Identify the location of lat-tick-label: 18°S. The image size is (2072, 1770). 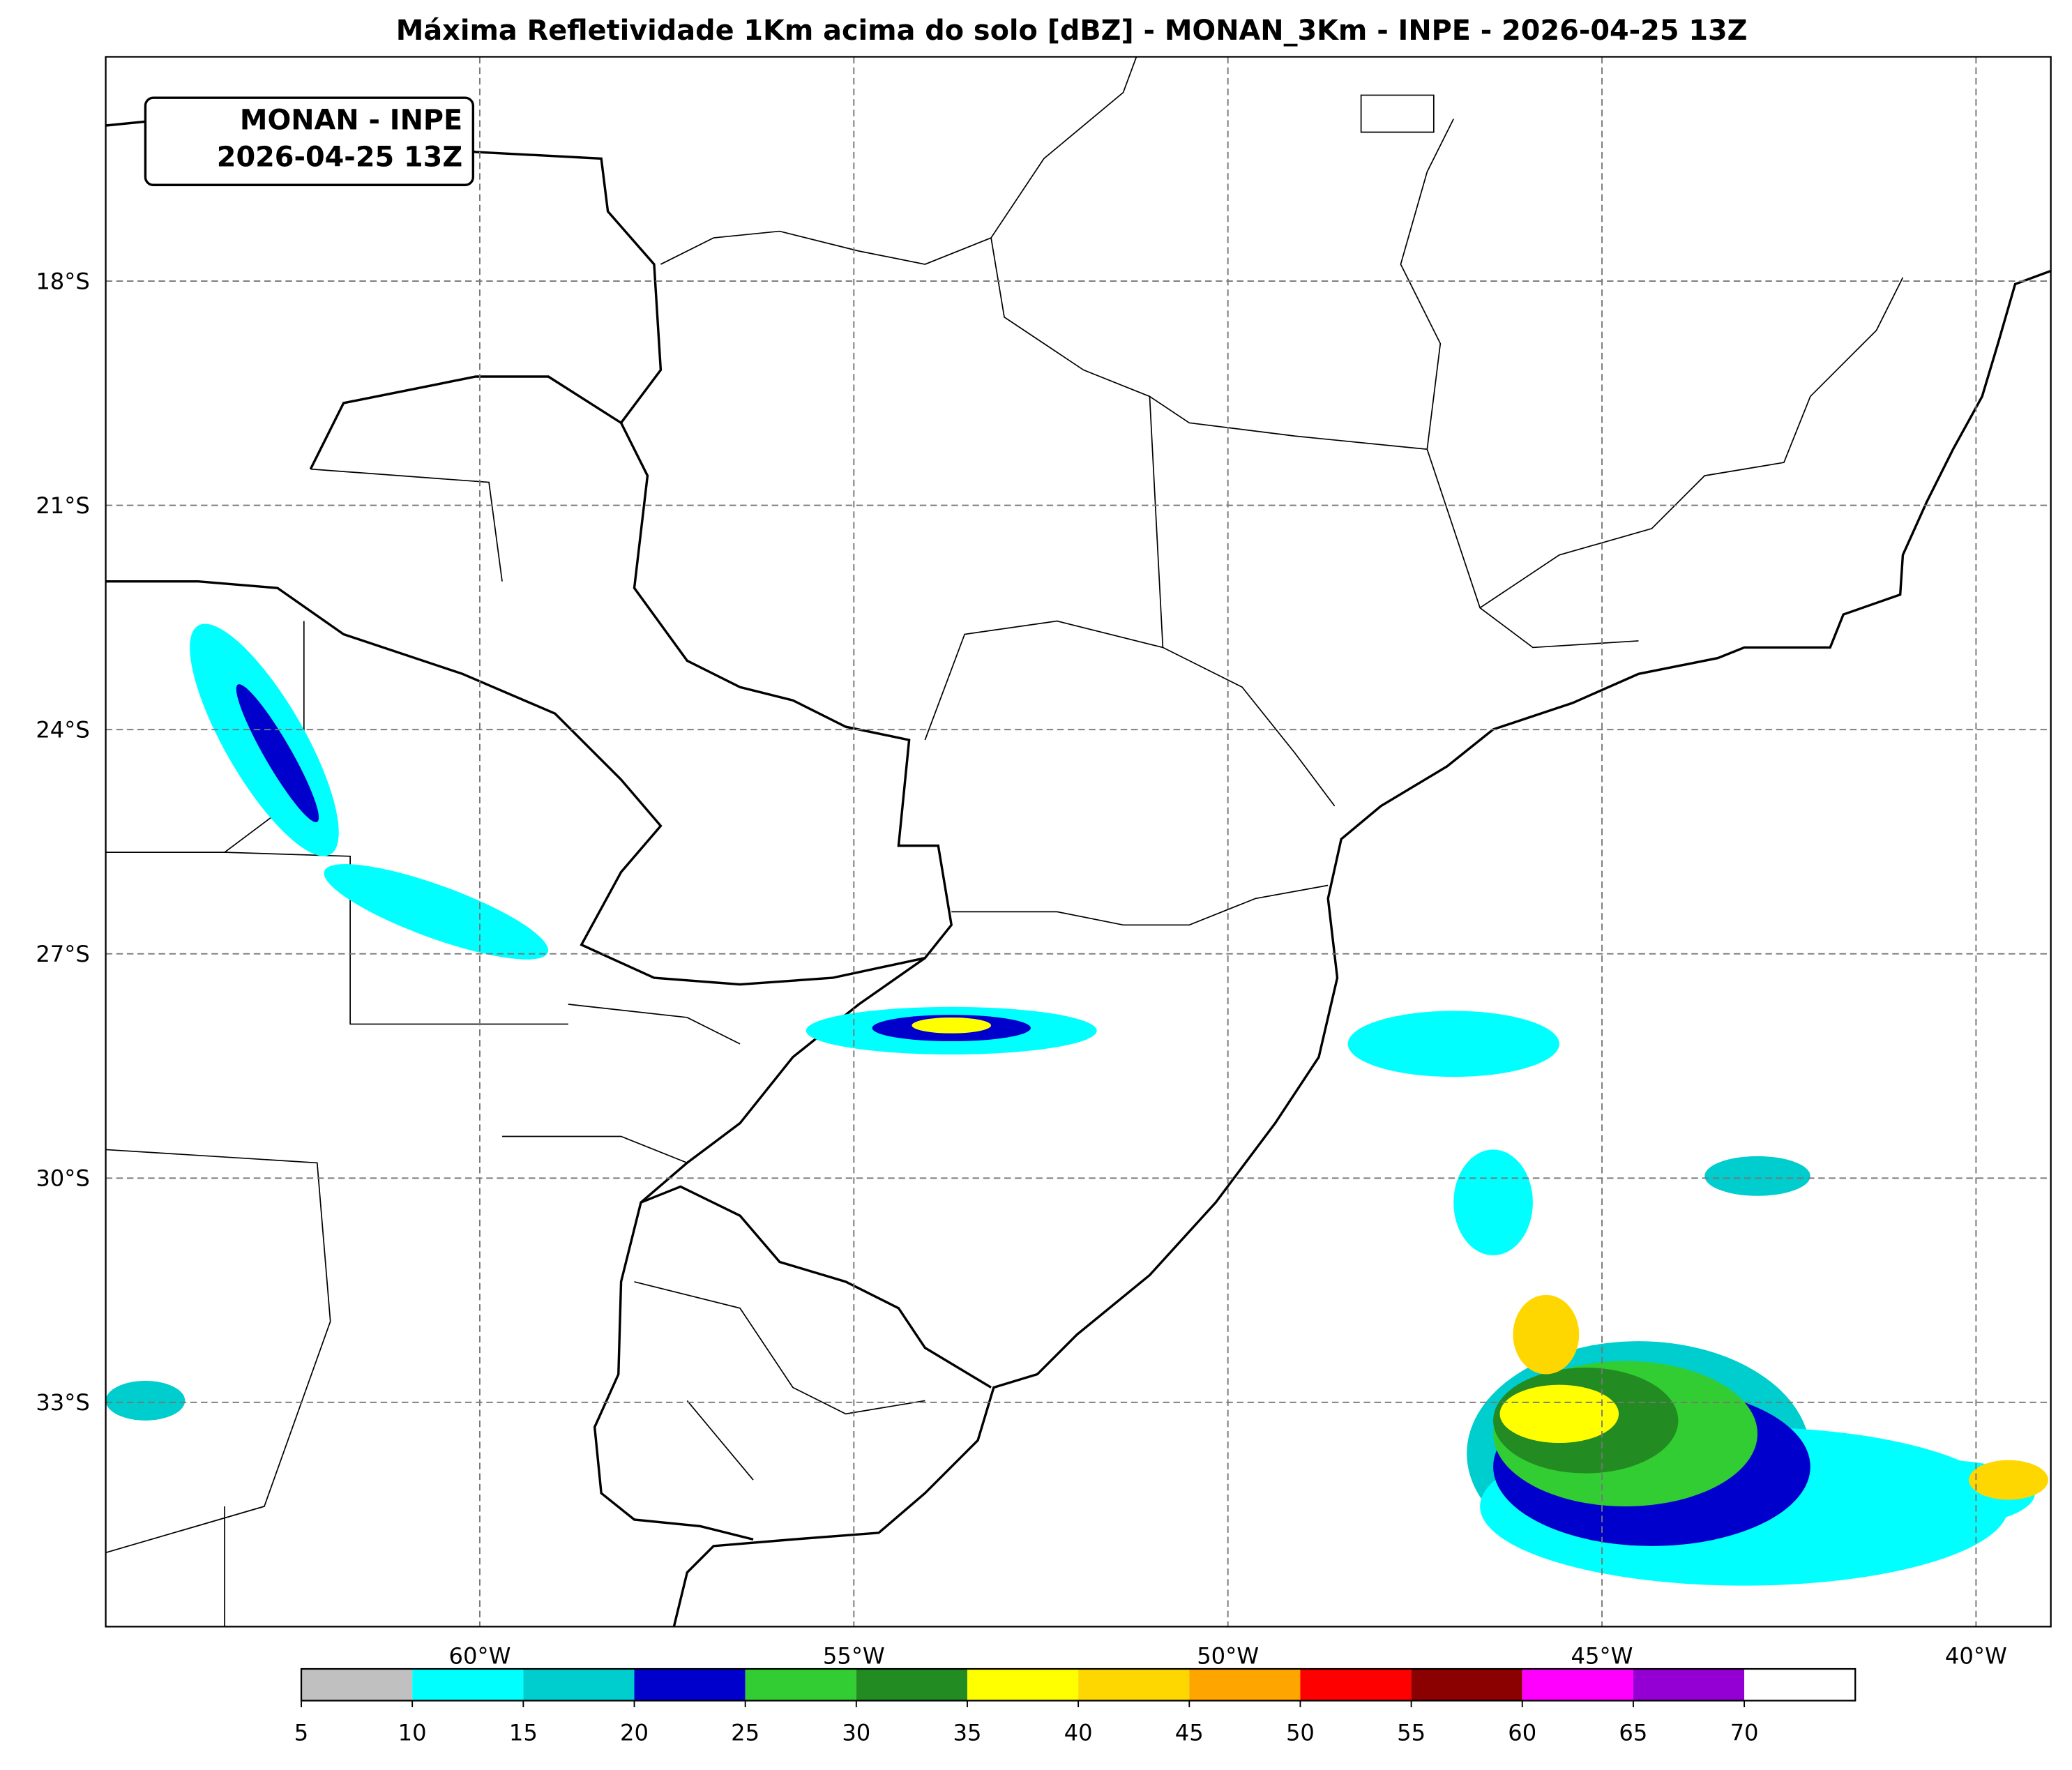
(63, 281).